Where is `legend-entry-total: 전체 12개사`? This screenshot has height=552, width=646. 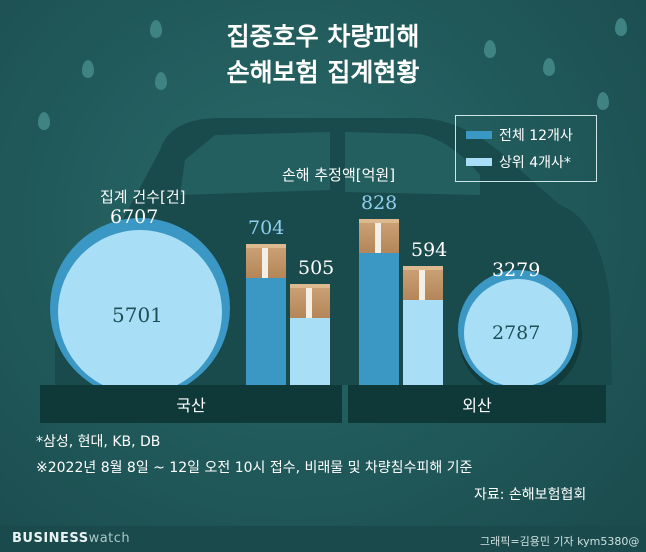 legend-entry-total: 전체 12개사 is located at coordinates (519, 135).